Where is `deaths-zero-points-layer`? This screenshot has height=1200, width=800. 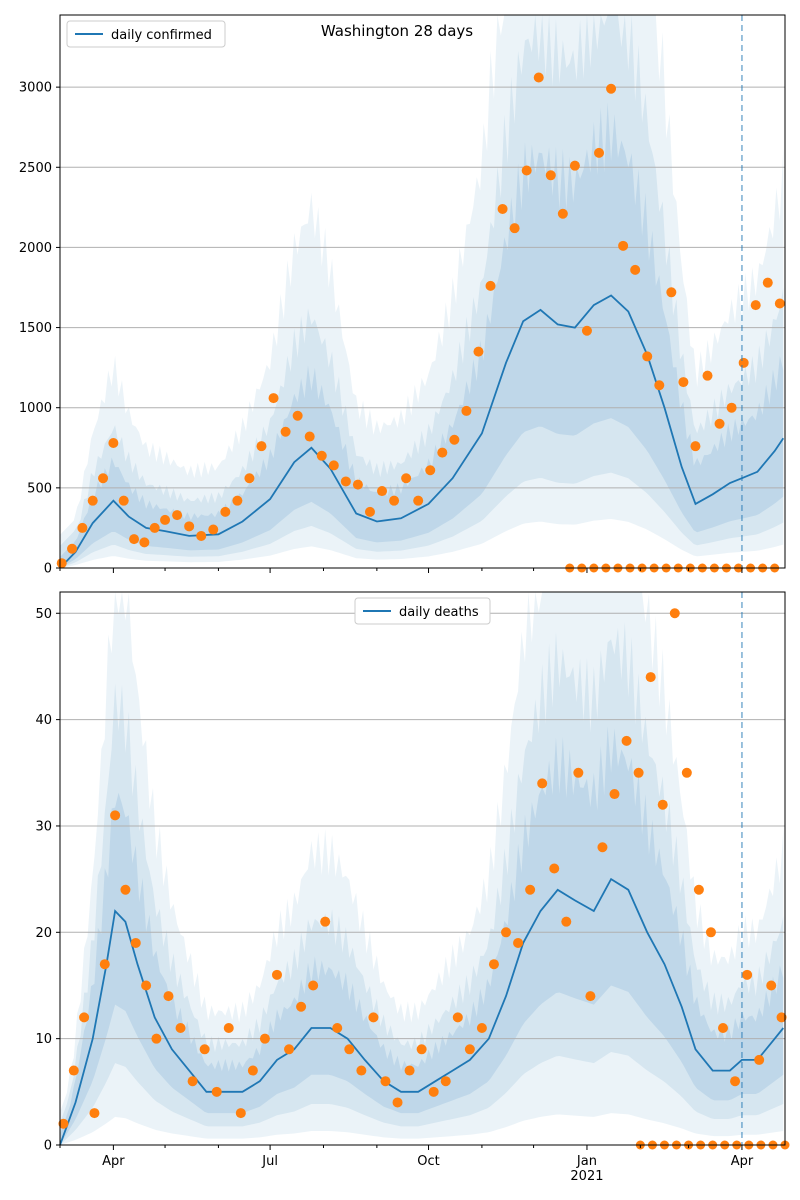
deaths-zero-points-layer is located at coordinates (712, 1145).